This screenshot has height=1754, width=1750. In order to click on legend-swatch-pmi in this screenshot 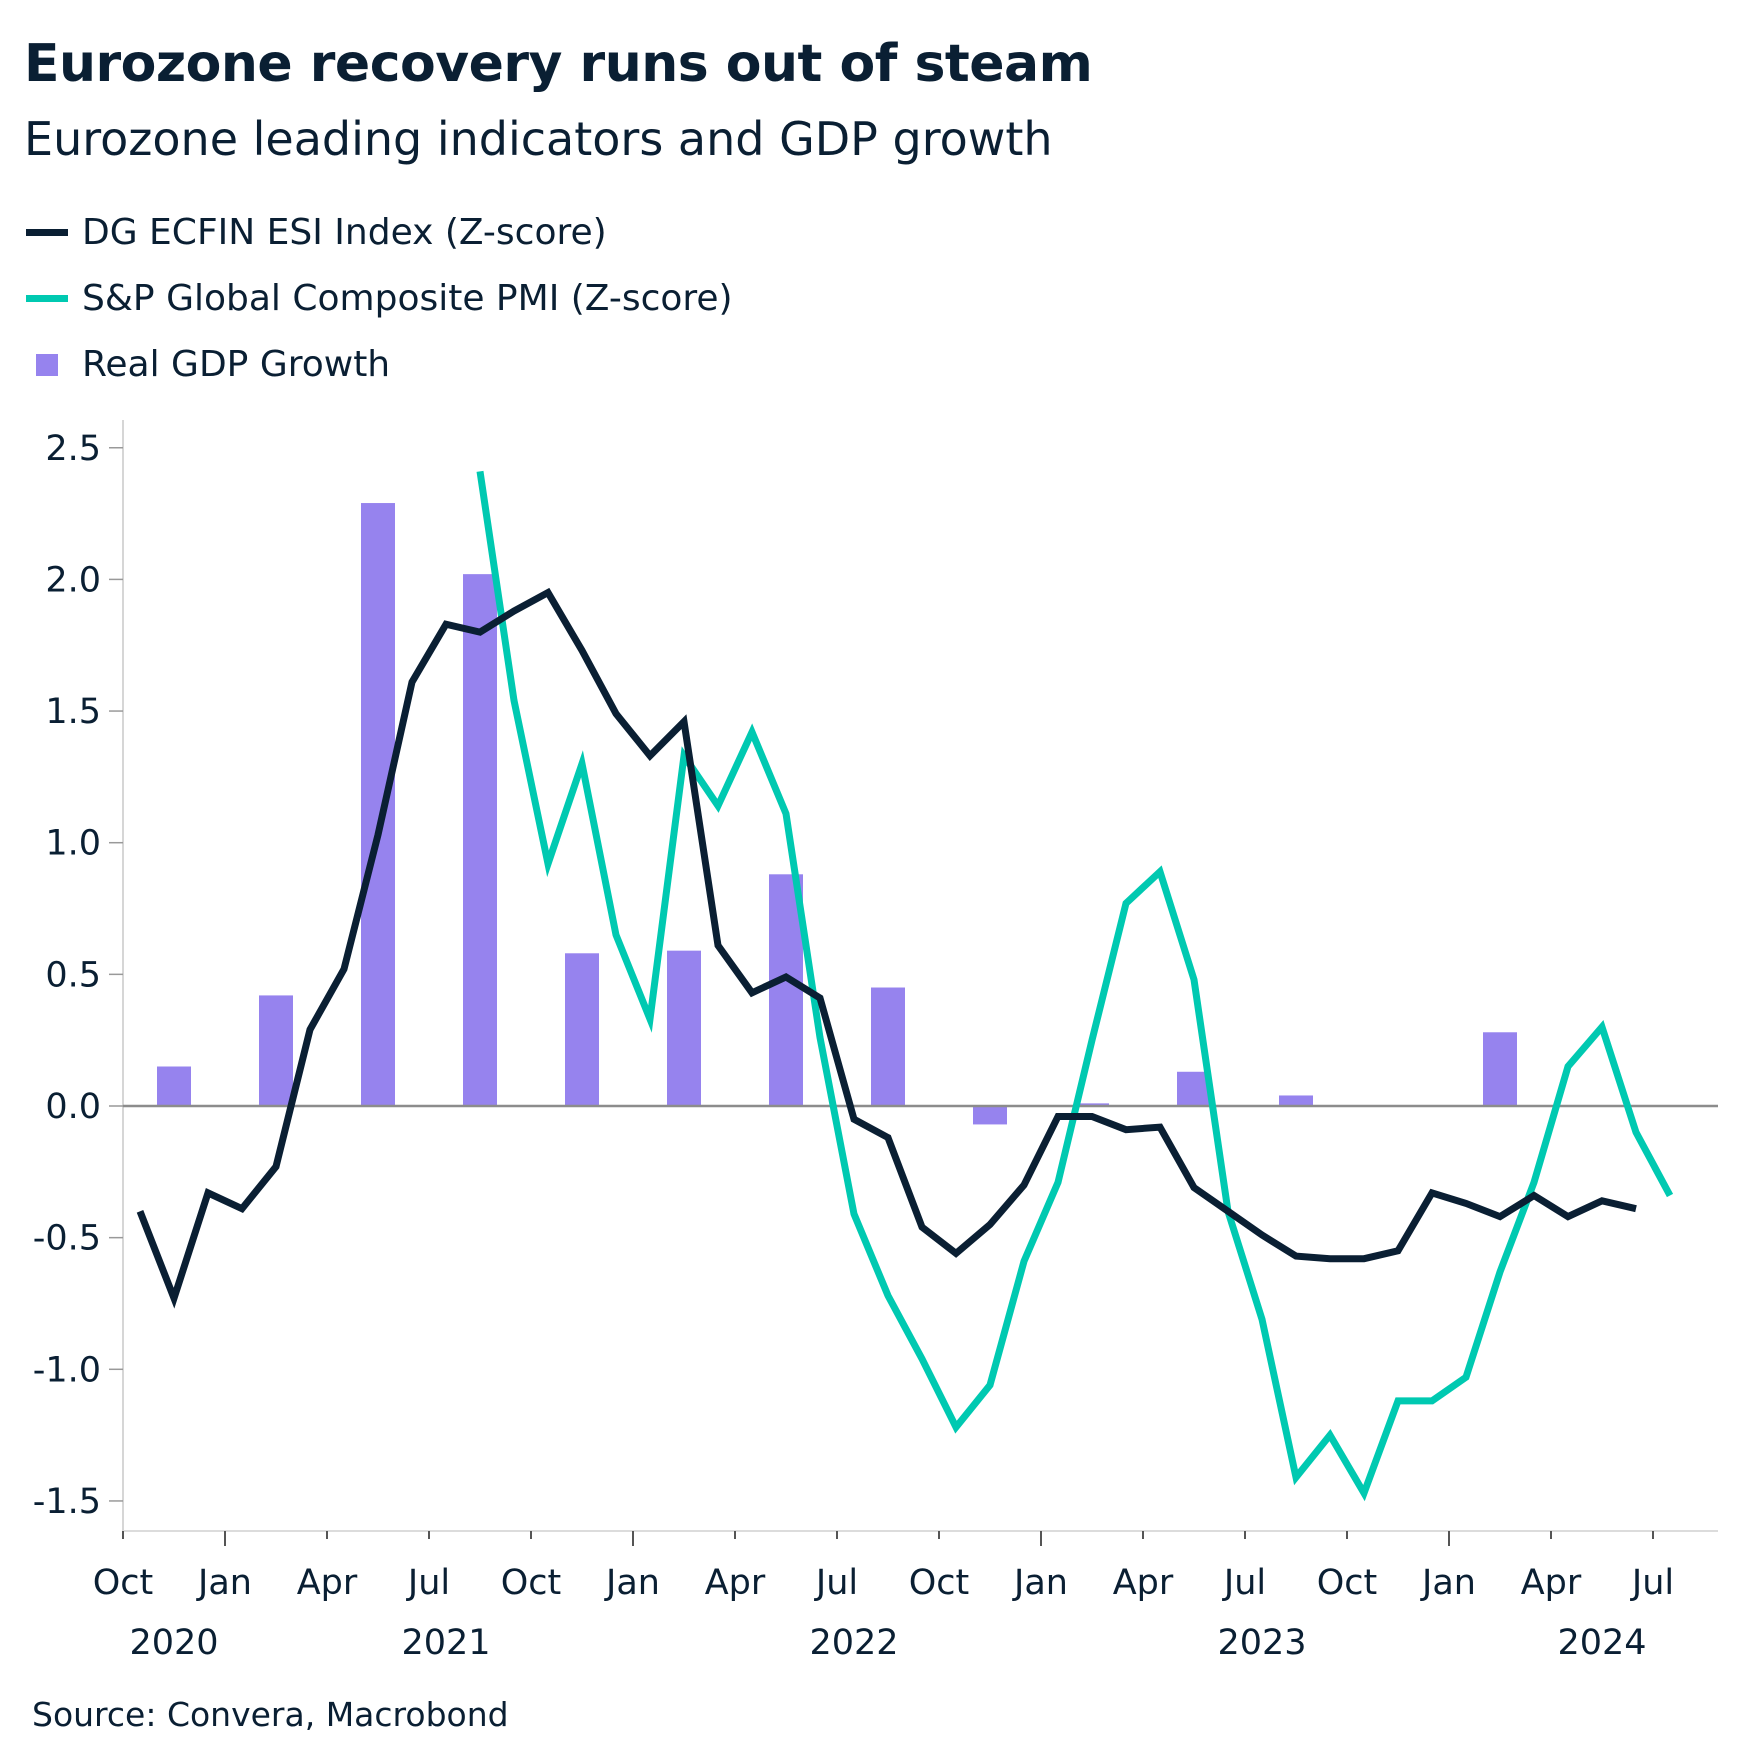, I will do `click(47, 298)`.